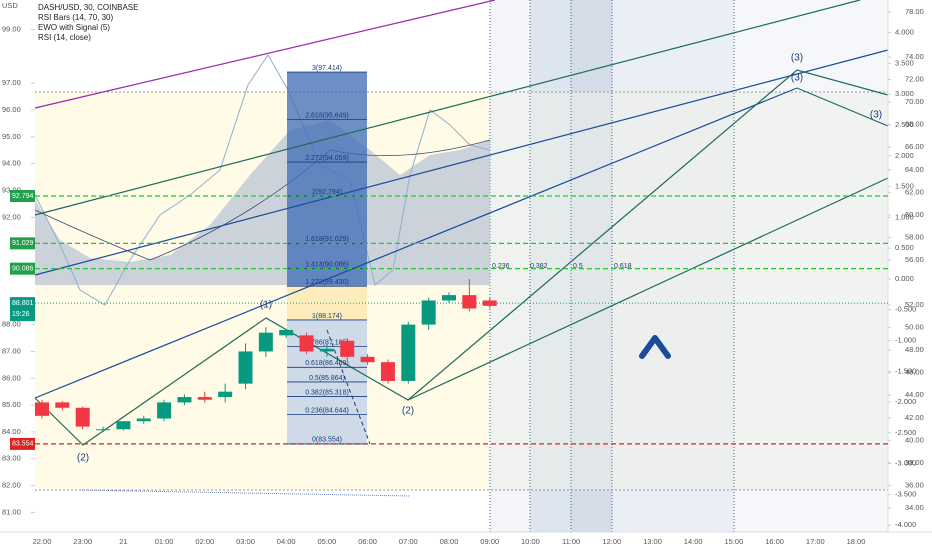  Describe the element at coordinates (578, 266) in the screenshot. I see `time-fib-label: 0.5` at that location.